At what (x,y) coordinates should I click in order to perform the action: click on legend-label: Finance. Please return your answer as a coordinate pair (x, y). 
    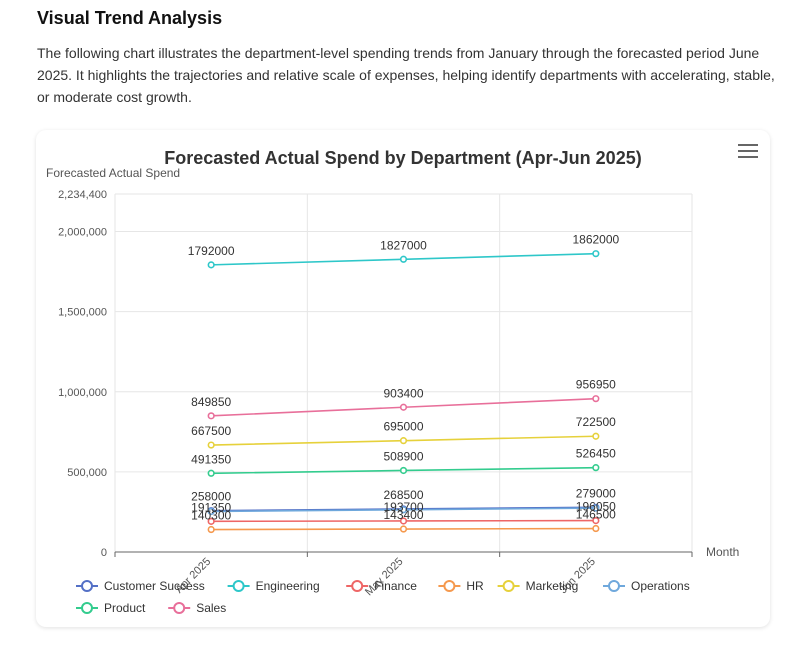
    Looking at the image, I should click on (395, 586).